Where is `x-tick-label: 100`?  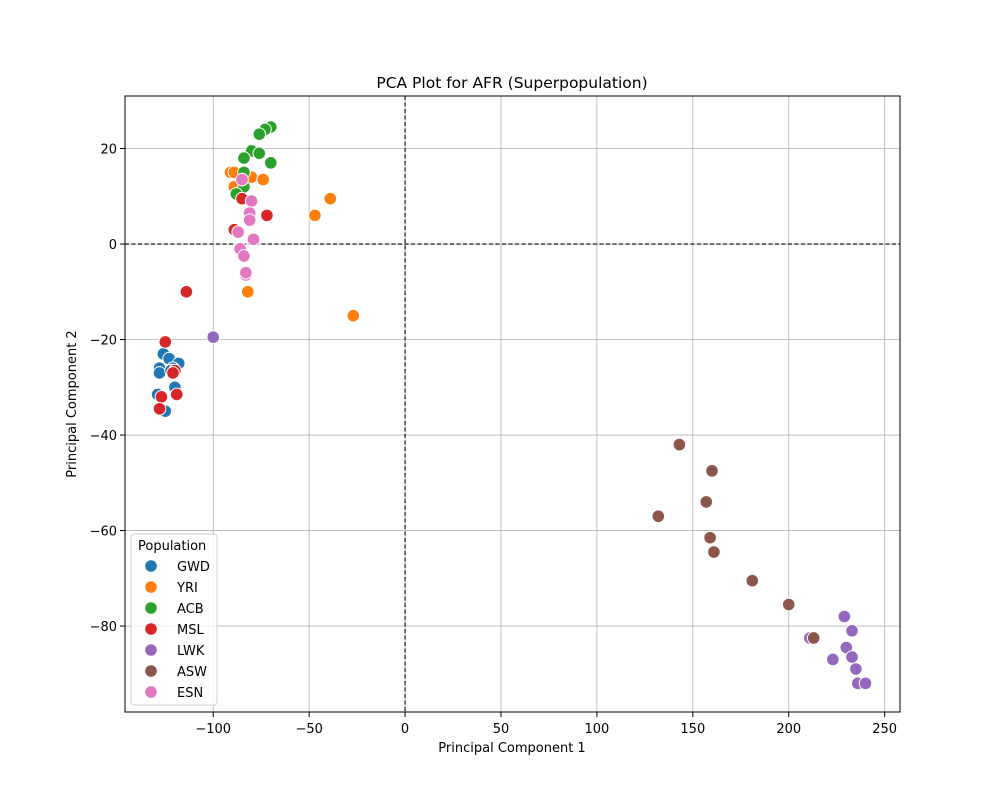 x-tick-label: 100 is located at coordinates (596, 729).